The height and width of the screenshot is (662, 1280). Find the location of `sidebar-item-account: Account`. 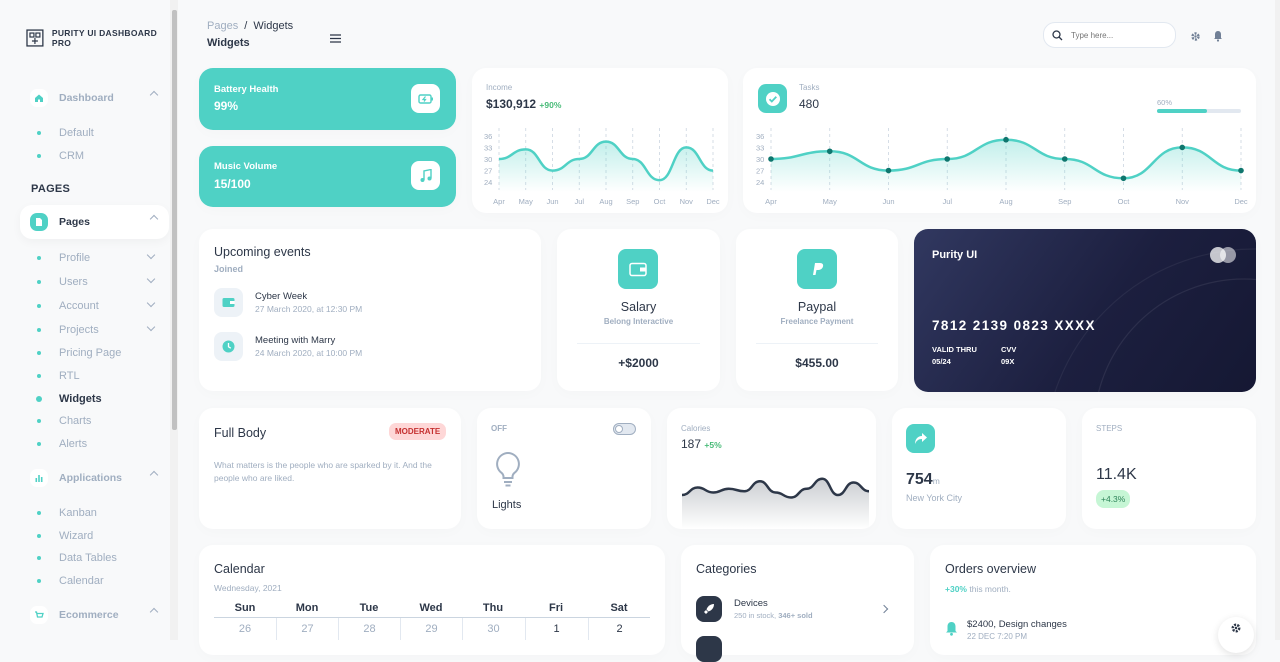

sidebar-item-account: Account is located at coordinates (68, 306).